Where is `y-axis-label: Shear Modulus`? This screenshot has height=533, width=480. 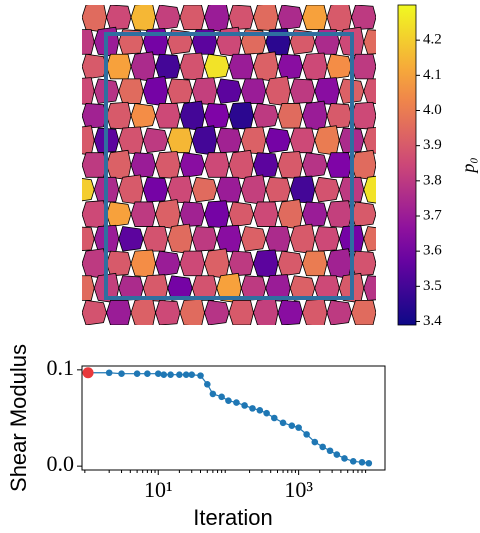 y-axis-label: Shear Modulus is located at coordinates (18, 418).